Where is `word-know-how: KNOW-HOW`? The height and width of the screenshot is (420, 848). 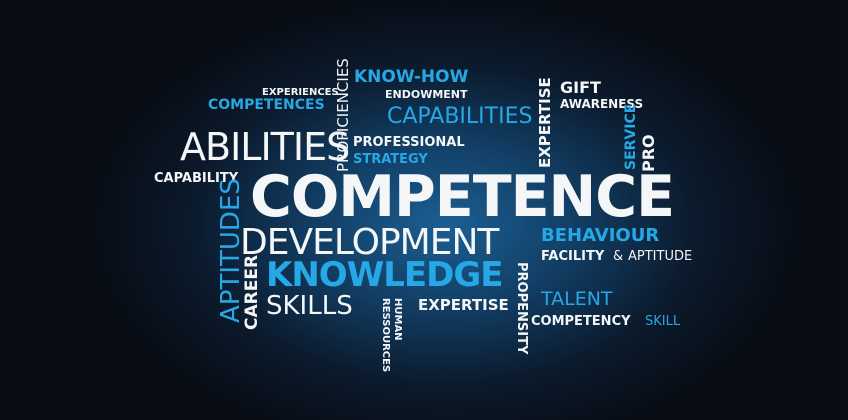 word-know-how: KNOW-HOW is located at coordinates (411, 77).